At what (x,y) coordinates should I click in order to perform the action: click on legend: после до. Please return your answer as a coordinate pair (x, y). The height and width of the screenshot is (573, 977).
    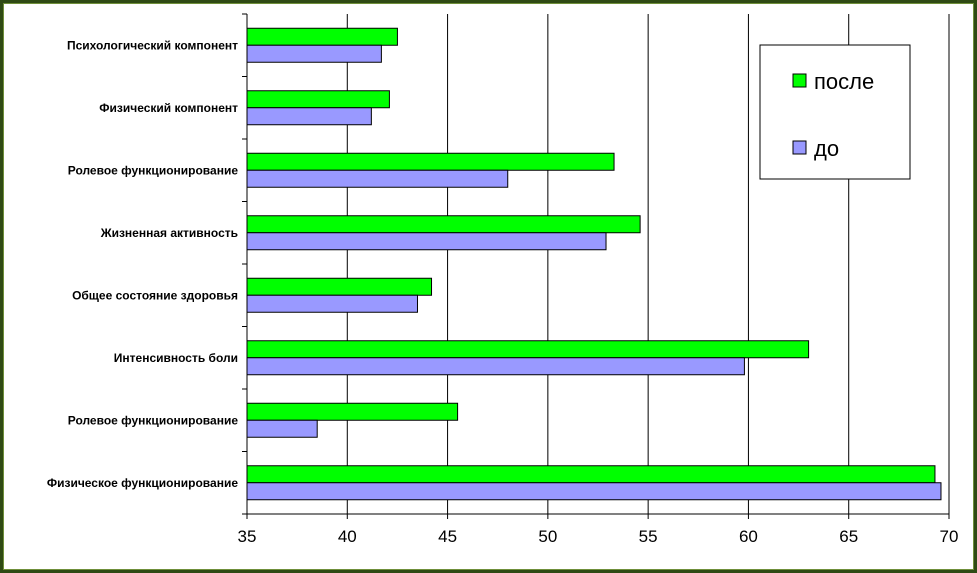
    Looking at the image, I should click on (835, 112).